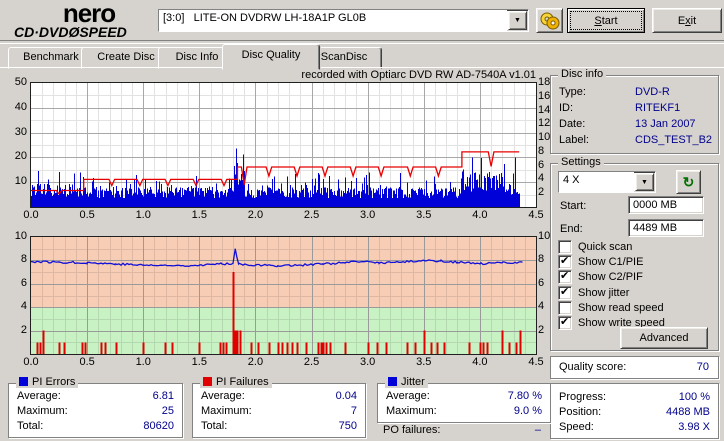  What do you see at coordinates (604, 292) in the screenshot?
I see `checkbox-label: Show jitter` at bounding box center [604, 292].